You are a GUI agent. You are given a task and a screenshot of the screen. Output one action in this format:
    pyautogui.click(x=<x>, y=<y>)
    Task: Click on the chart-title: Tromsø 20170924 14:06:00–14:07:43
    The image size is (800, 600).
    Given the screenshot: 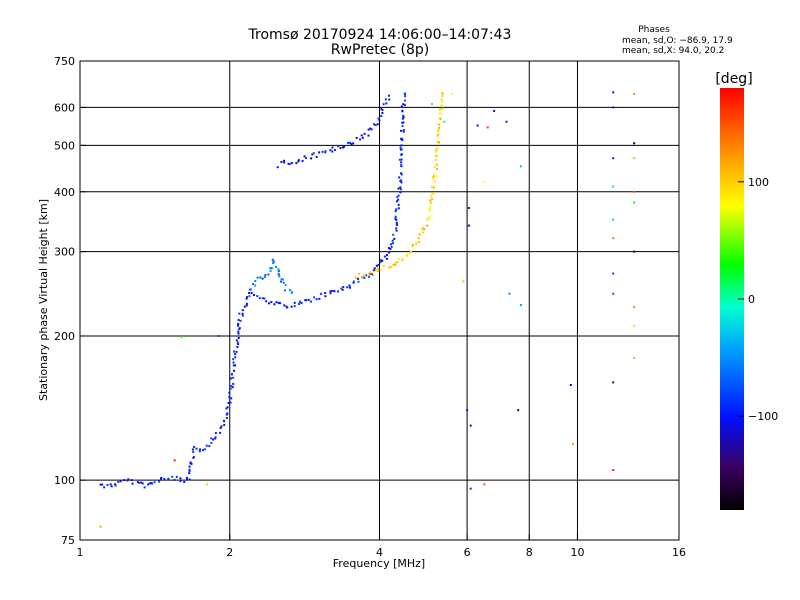 What is the action you would take?
    pyautogui.click(x=380, y=35)
    